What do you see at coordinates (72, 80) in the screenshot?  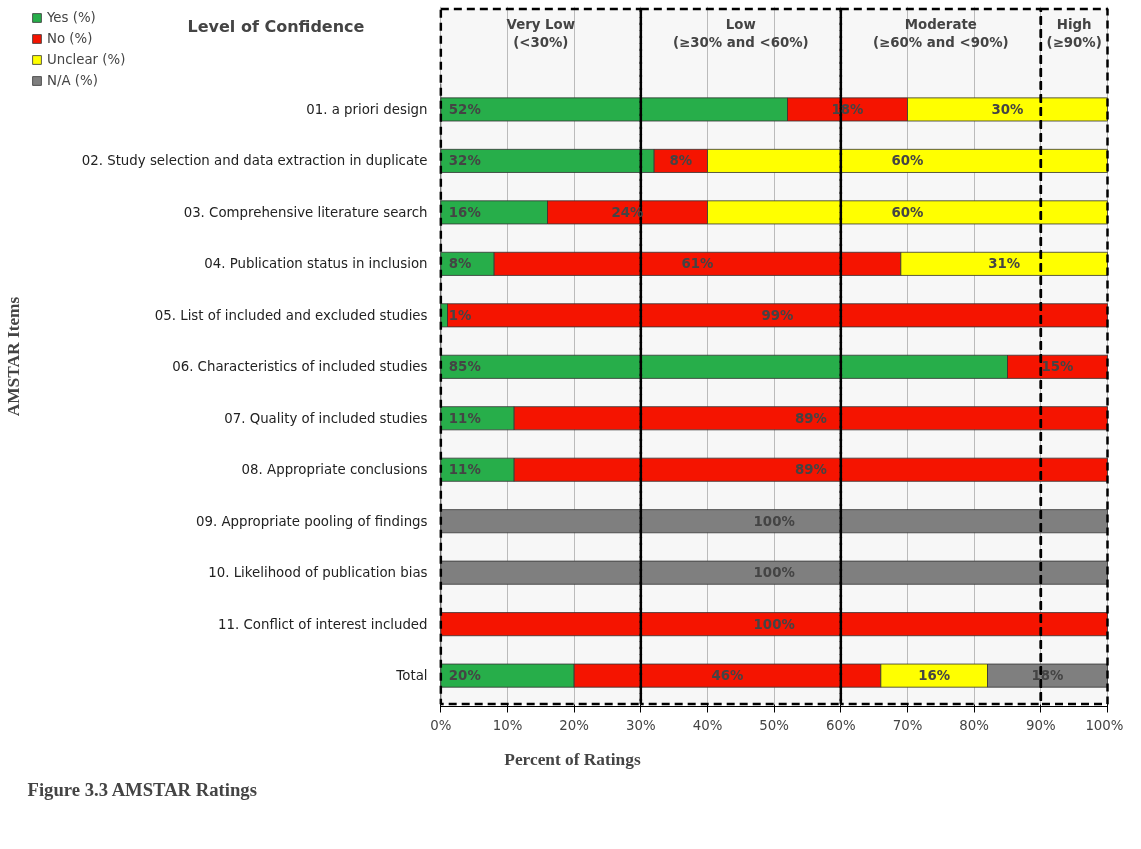 I see `legend-label: N/A (%)` at bounding box center [72, 80].